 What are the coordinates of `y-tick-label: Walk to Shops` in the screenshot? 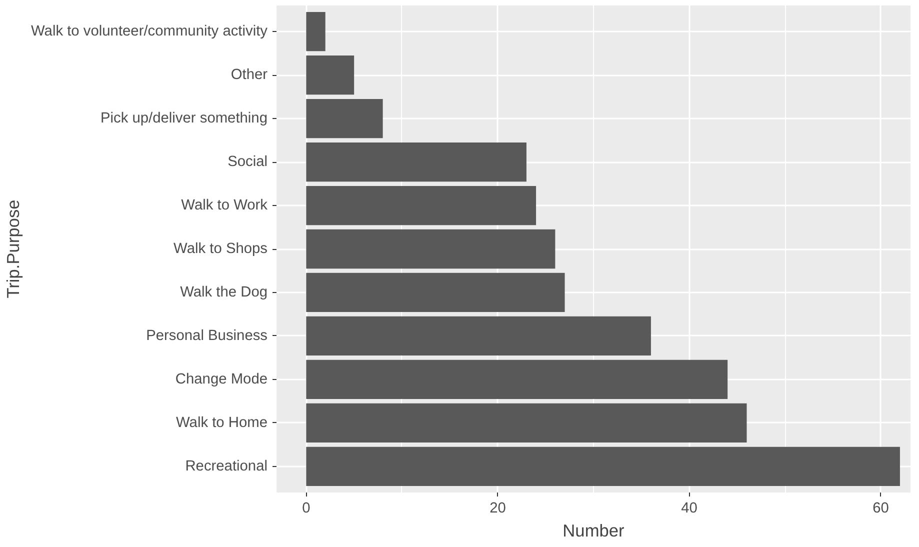 It's located at (221, 249).